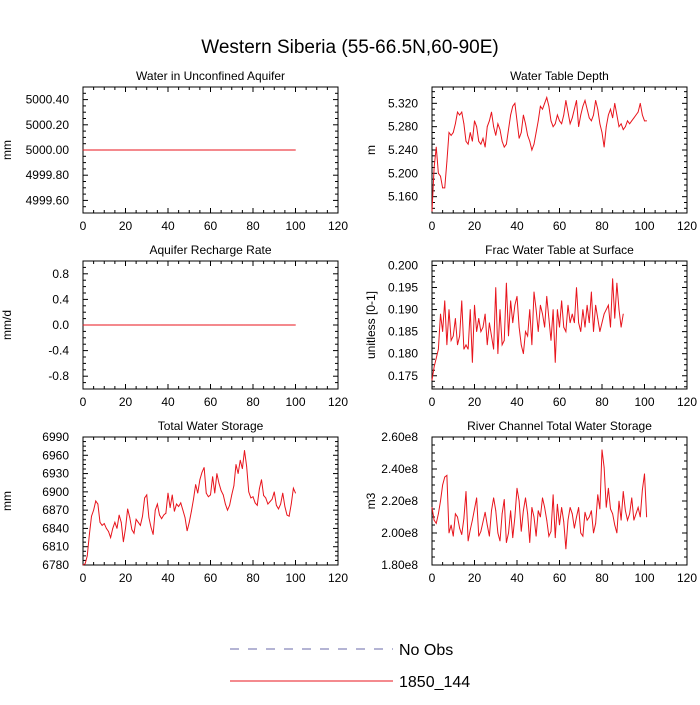 Image resolution: width=700 pixels, height=705 pixels. What do you see at coordinates (48, 175) in the screenshot?
I see `y-tick-label: 4999.80` at bounding box center [48, 175].